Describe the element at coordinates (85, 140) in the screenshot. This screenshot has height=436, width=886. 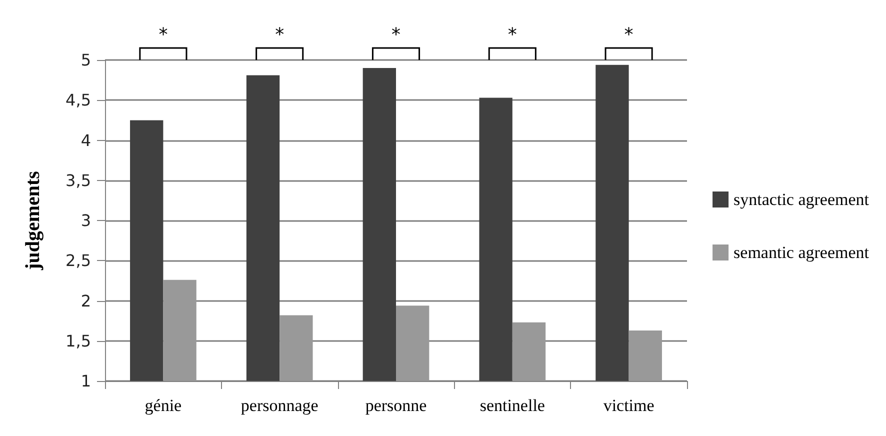
I see `y-tick-label: 4` at that location.